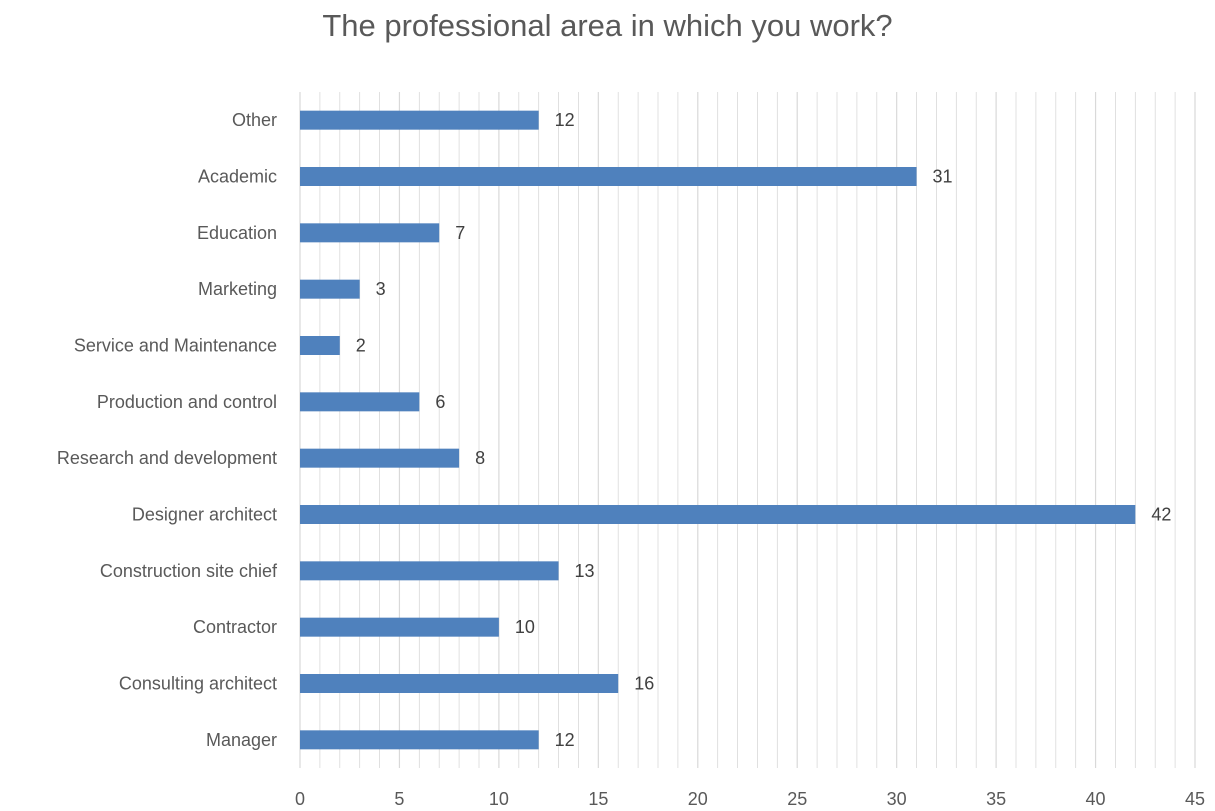  What do you see at coordinates (254, 120) in the screenshot?
I see `category-label: Other` at bounding box center [254, 120].